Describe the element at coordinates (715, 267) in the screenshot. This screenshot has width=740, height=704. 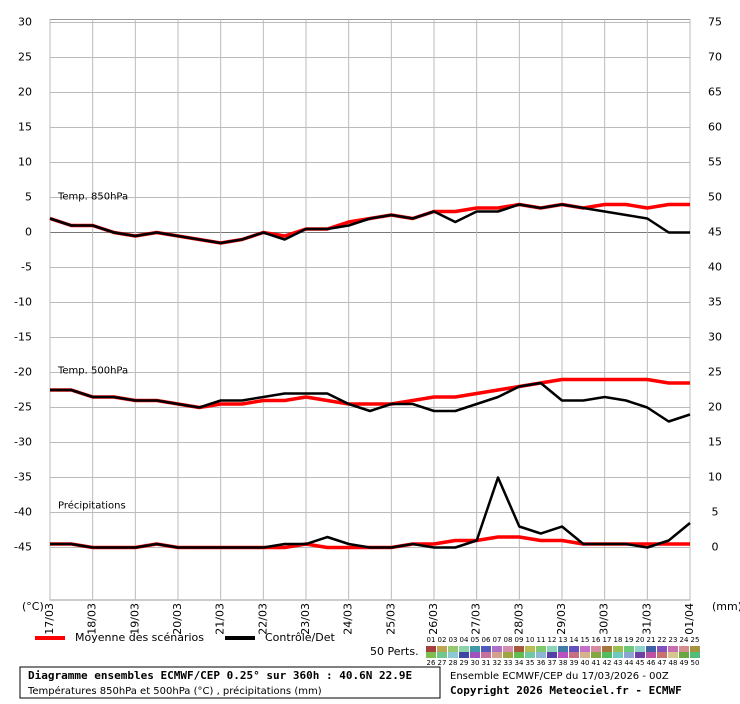
I see `y2-tick-label: 40` at that location.